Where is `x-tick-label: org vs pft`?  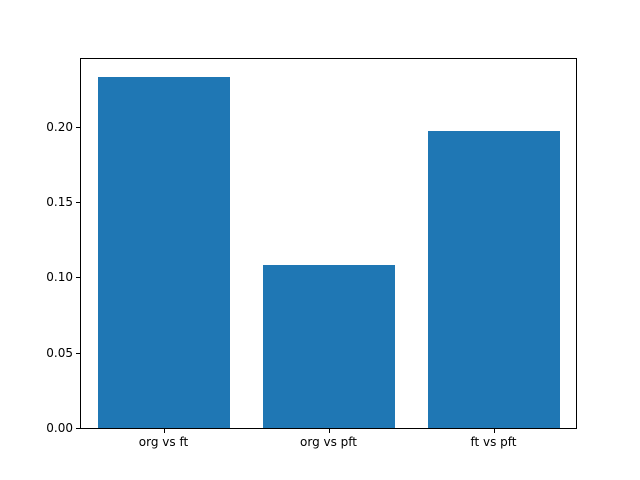 x-tick-label: org vs pft is located at coordinates (328, 442).